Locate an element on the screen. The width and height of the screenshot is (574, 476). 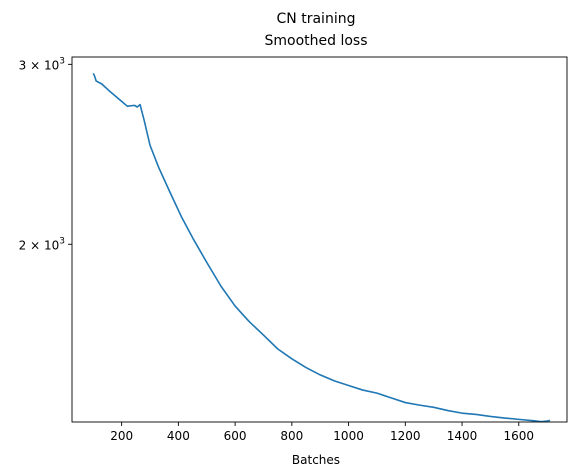
x-tick-label: 1200 is located at coordinates (405, 436).